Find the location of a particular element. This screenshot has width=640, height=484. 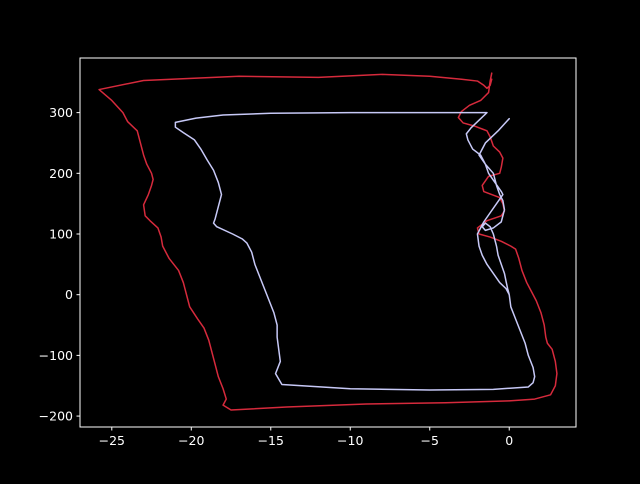

x-tick-label: −25 is located at coordinates (112, 440).